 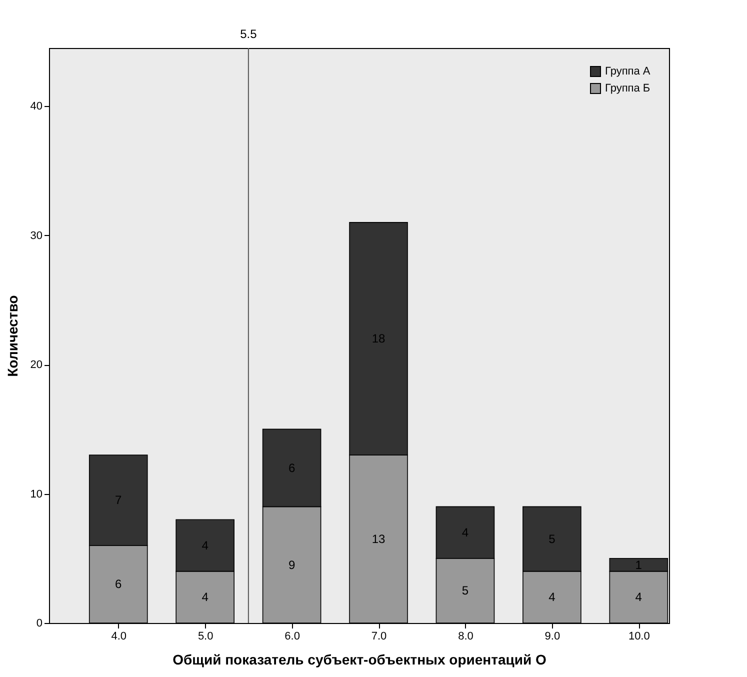 What do you see at coordinates (379, 539) in the screenshot?
I see `data-label: 13` at bounding box center [379, 539].